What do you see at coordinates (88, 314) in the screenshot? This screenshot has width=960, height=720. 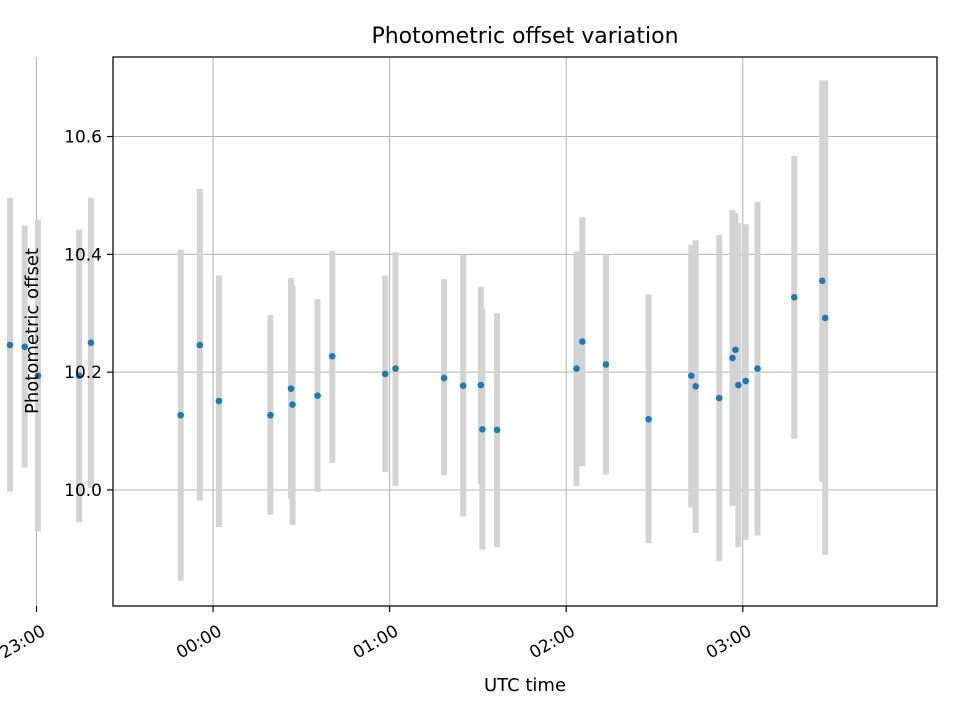 I see `y-ticks: 10.0 10.2 10.4 10.6` at bounding box center [88, 314].